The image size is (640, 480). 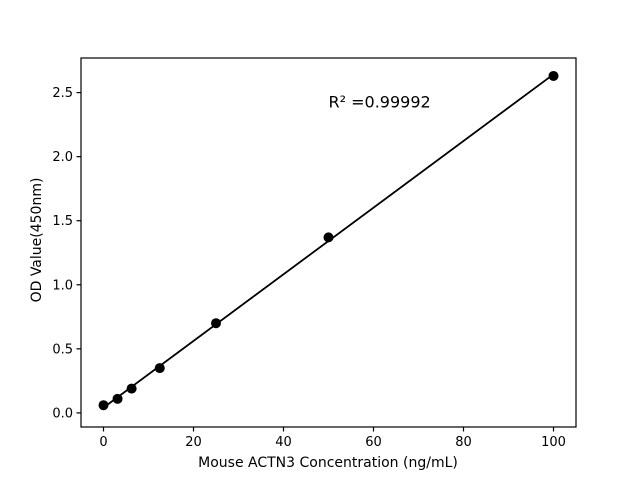 I want to click on x-tick-label: 40, so click(x=283, y=442).